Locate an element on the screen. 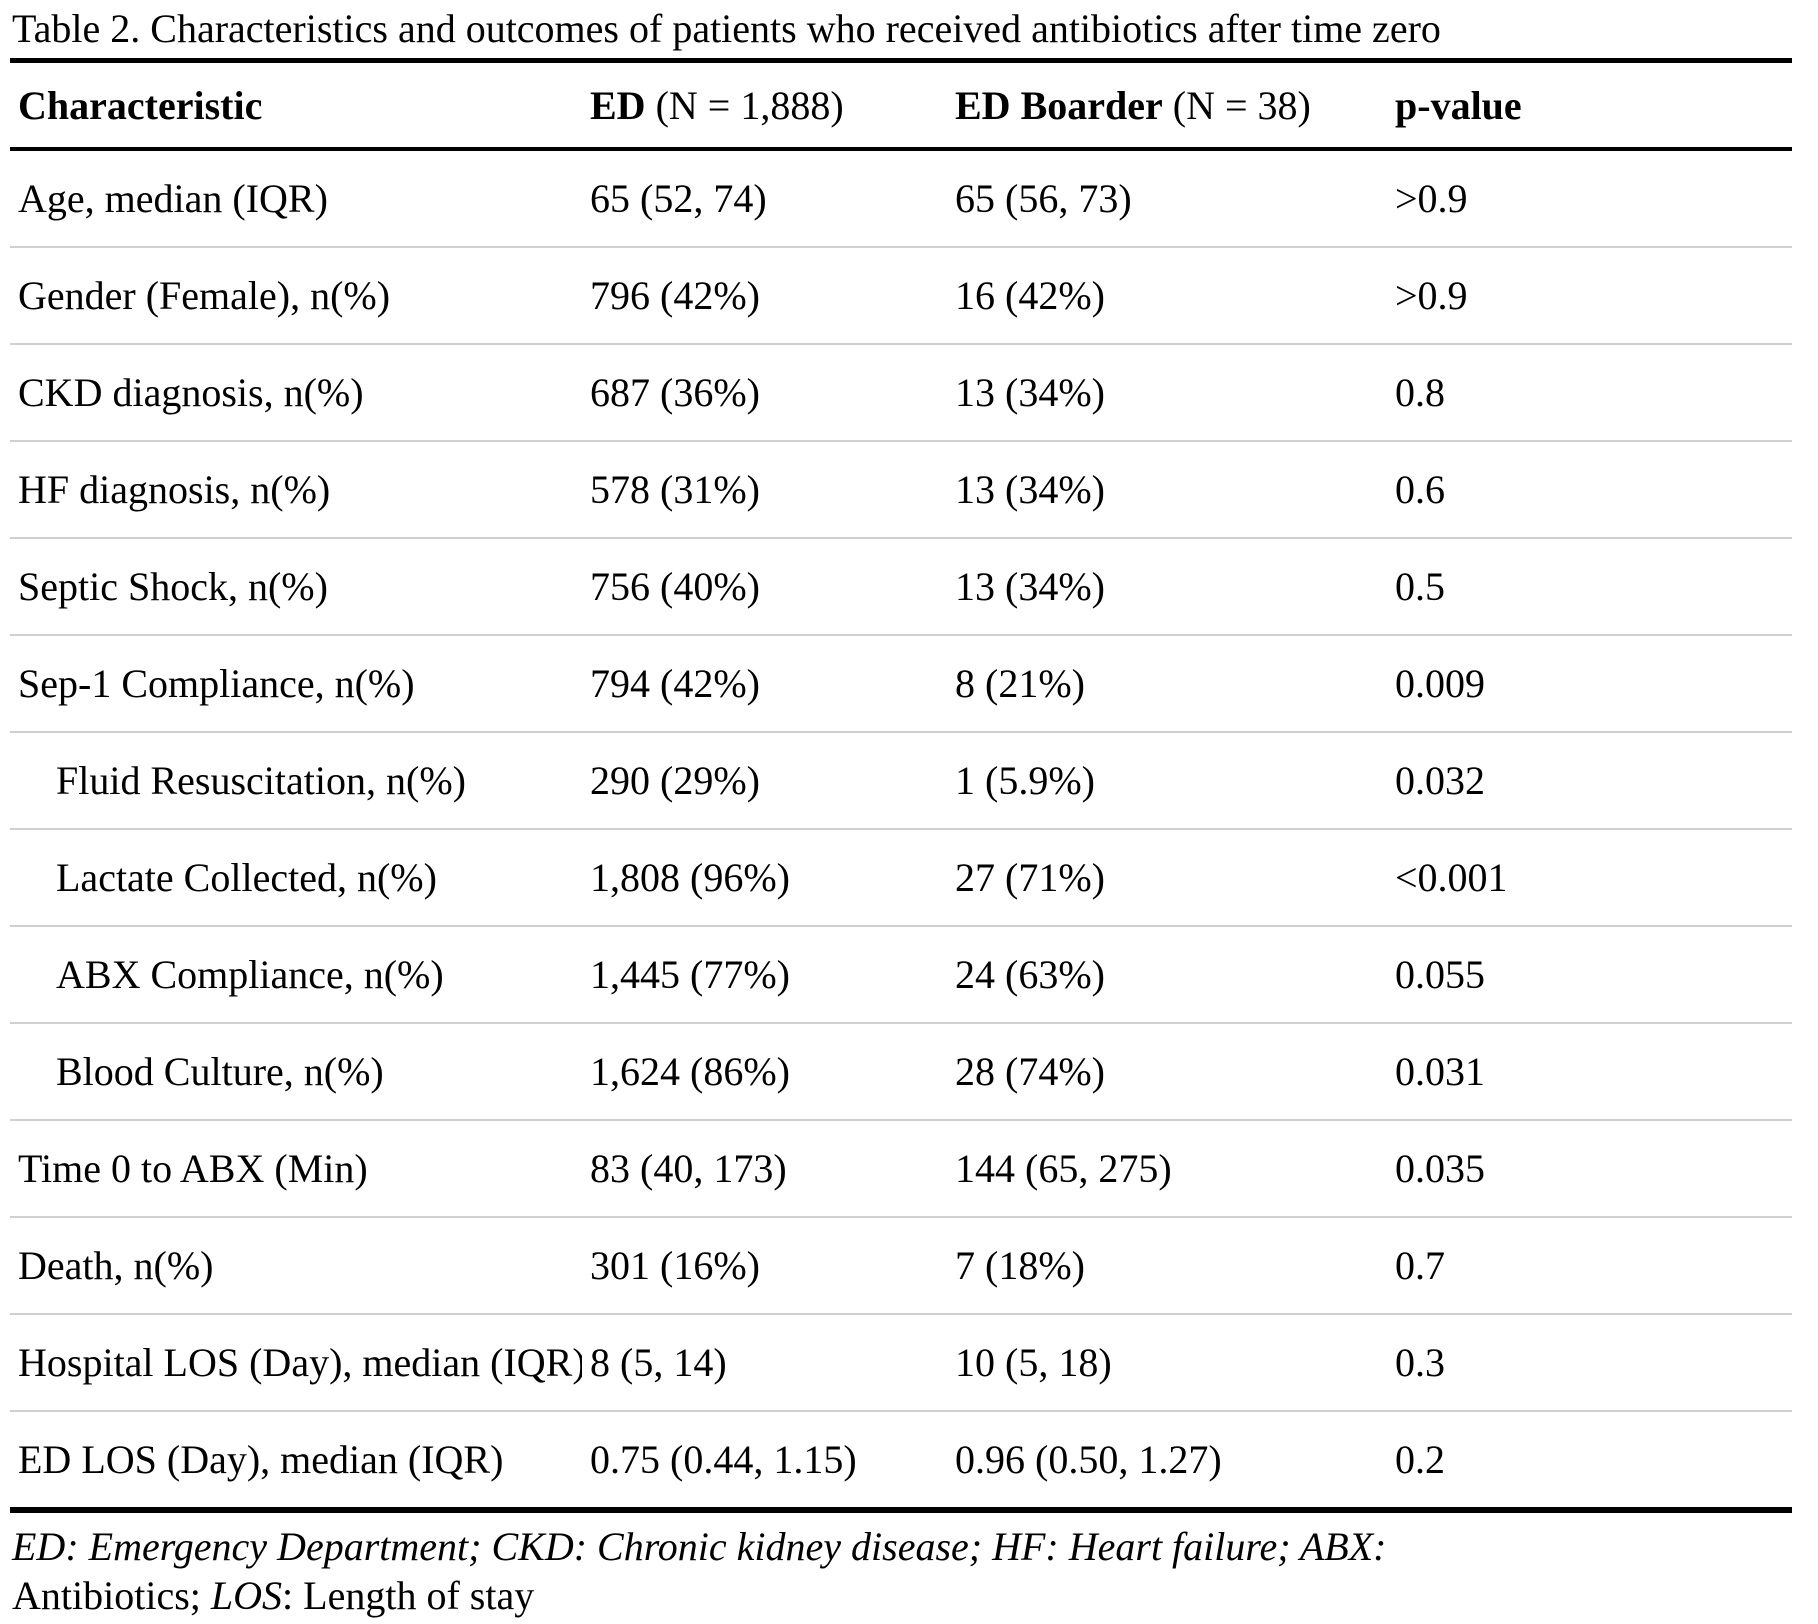  pvalue-cell: 0.035 is located at coordinates (1589, 1169).